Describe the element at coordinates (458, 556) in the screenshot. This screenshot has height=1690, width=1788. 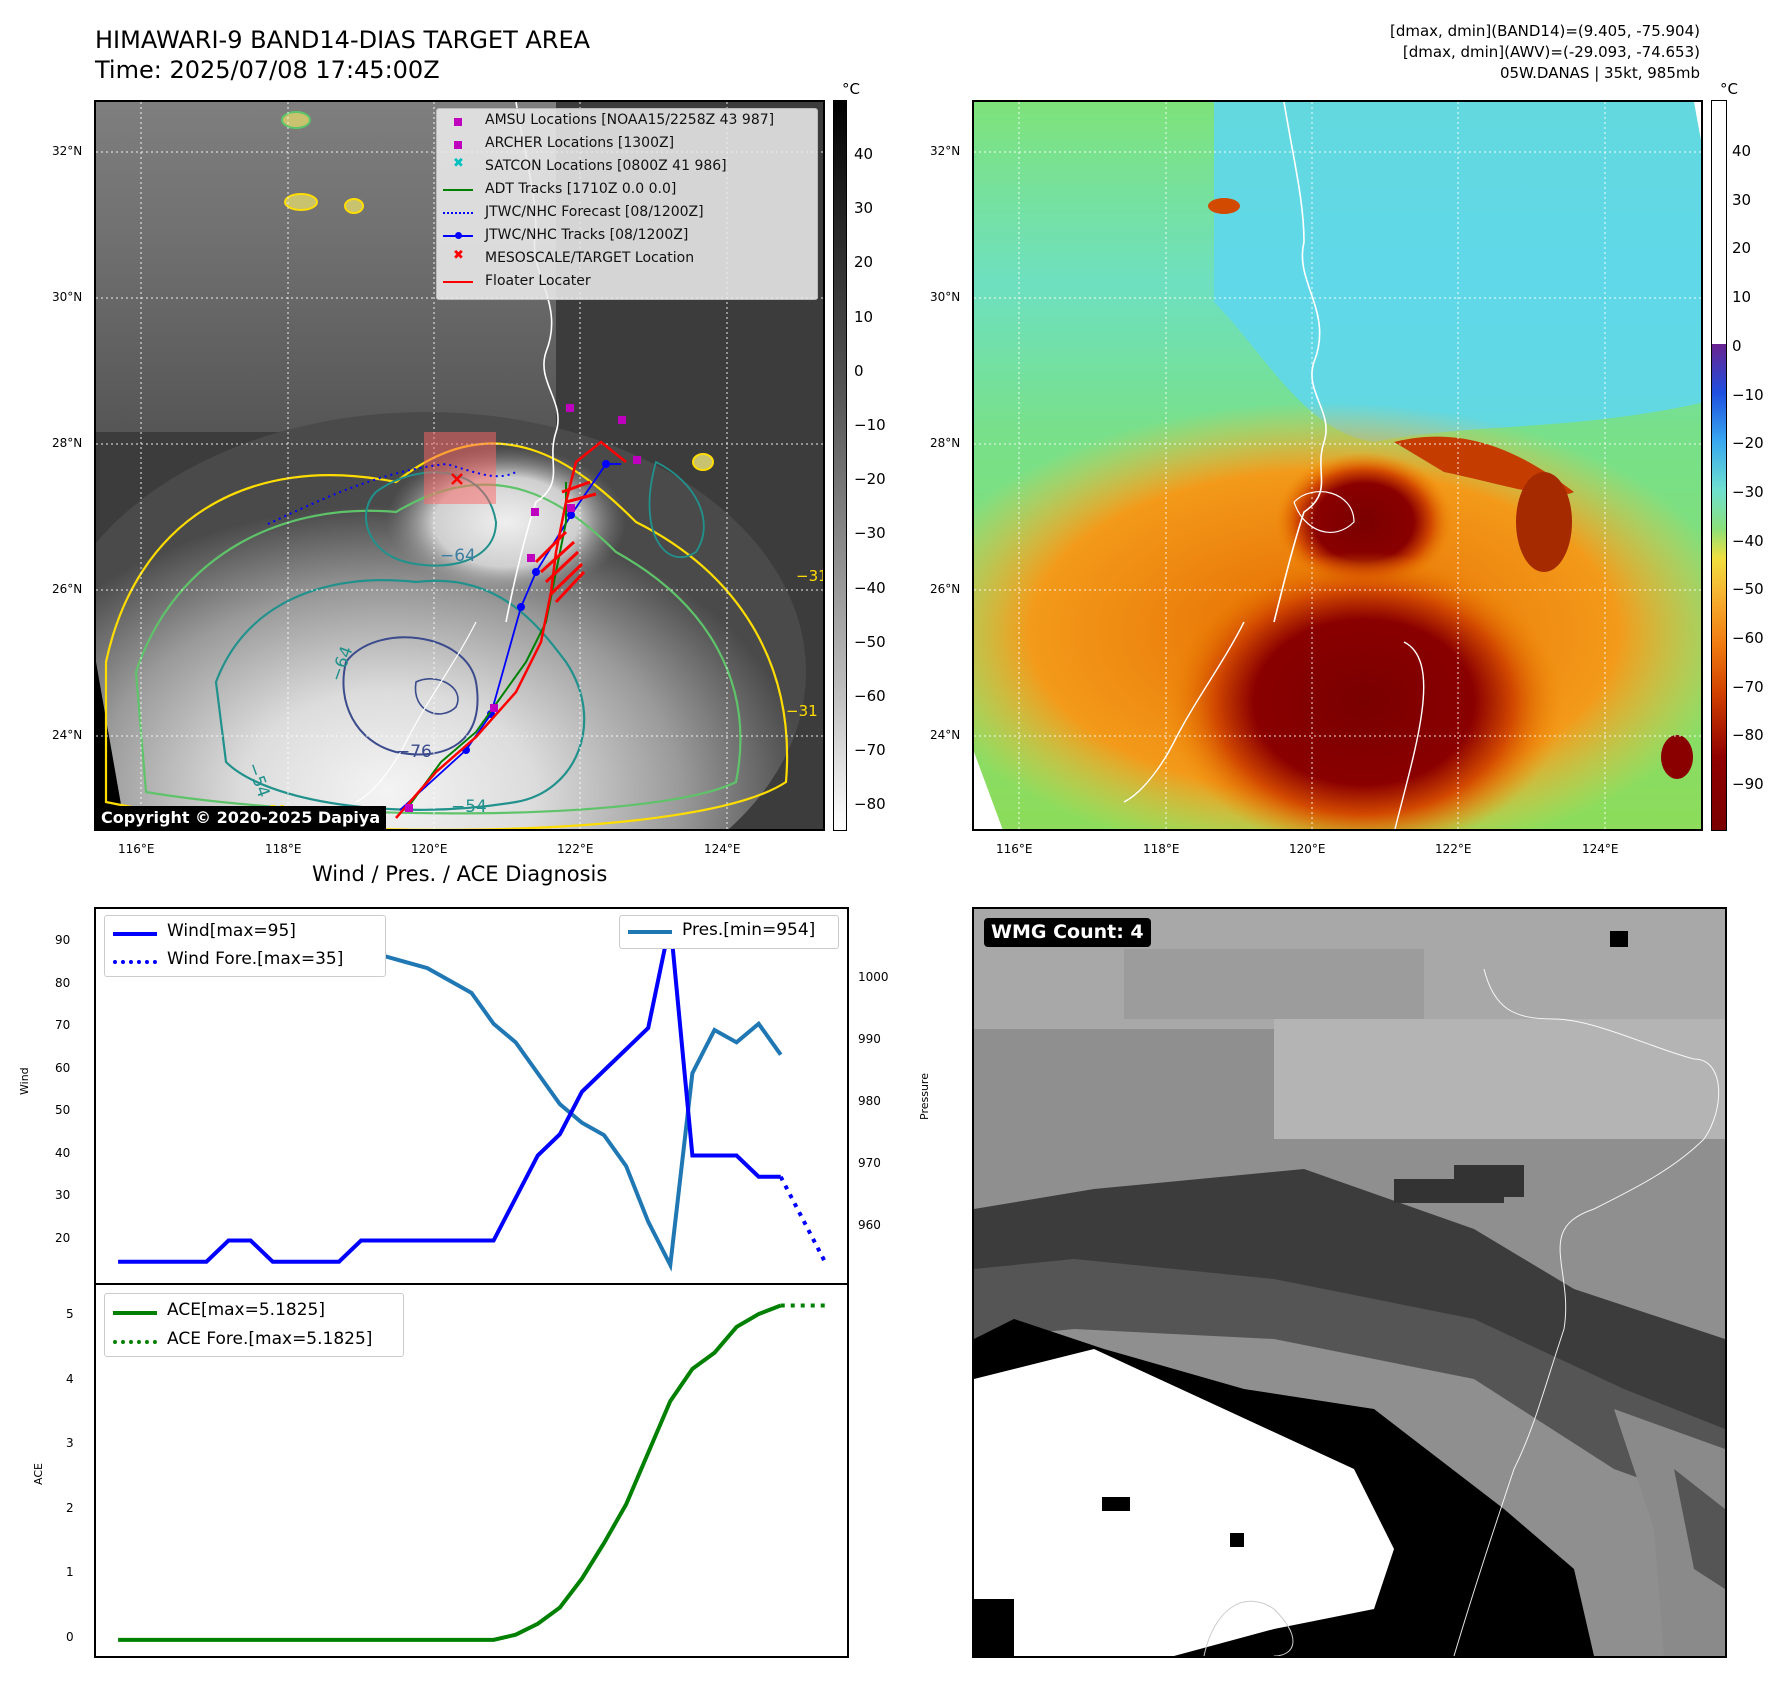
I see `contour-label: −64` at that location.